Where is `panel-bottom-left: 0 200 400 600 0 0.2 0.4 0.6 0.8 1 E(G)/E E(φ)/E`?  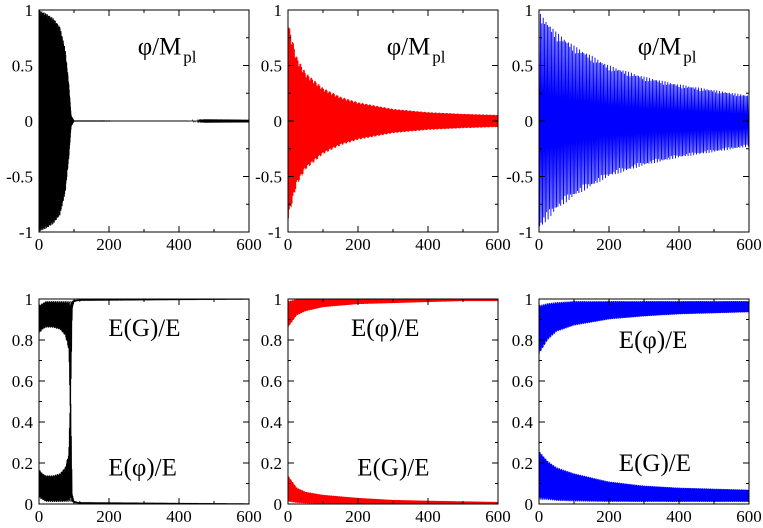 panel-bottom-left: 0 200 400 600 0 0.2 0.4 0.6 0.8 1 E(G)/E E(φ)/E is located at coordinates (137, 408).